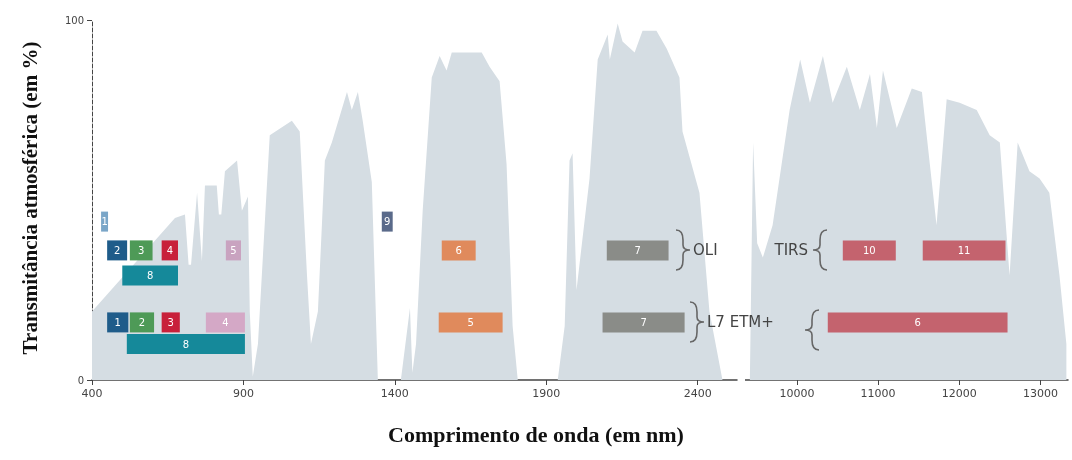  Describe the element at coordinates (797, 393) in the screenshot. I see `x-tick-label: 10000` at that location.